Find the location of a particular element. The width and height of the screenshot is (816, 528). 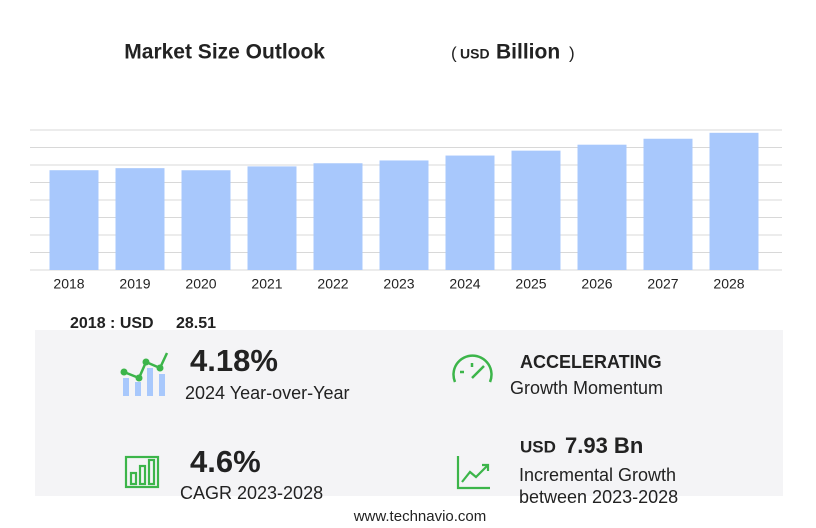

title-paren: ) is located at coordinates (572, 52).